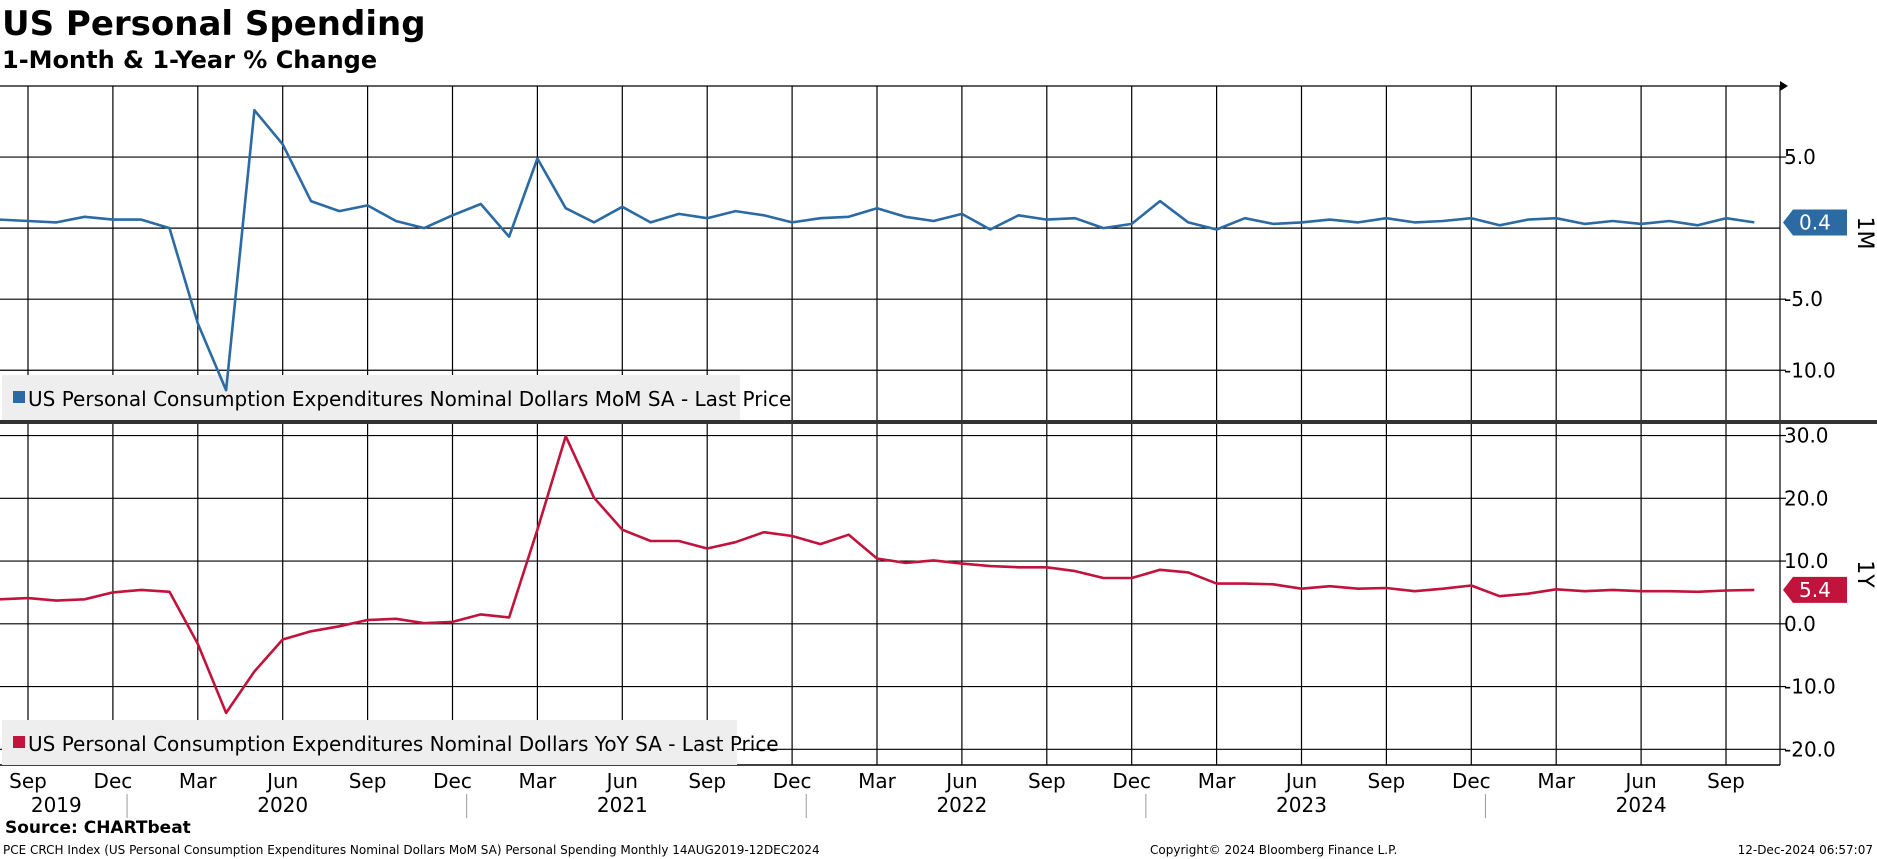  What do you see at coordinates (1806, 498) in the screenshot?
I see `y-tick-label: 20.0` at bounding box center [1806, 498].